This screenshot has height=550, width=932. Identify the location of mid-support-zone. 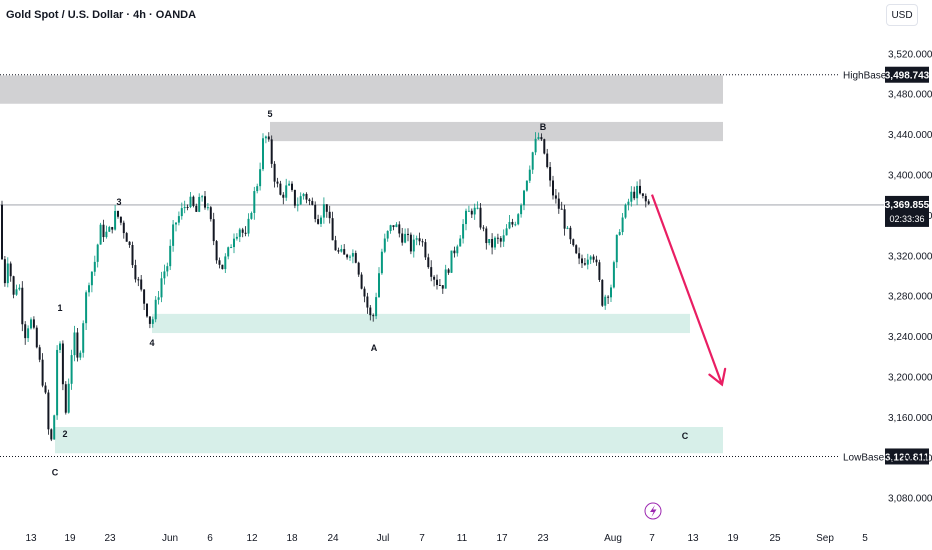
(421, 323).